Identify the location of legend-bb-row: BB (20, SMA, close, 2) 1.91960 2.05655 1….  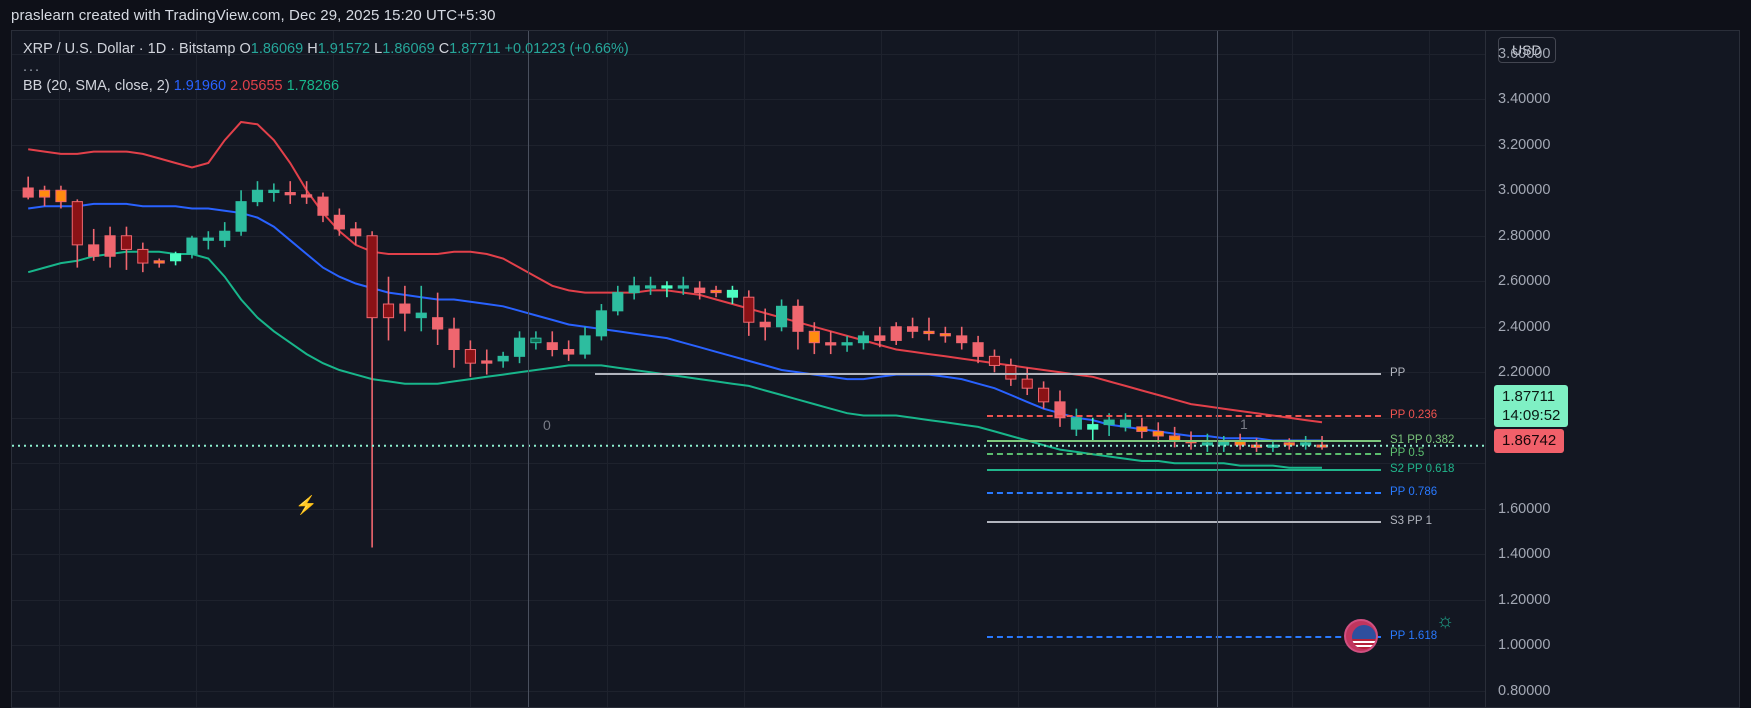
(326, 86).